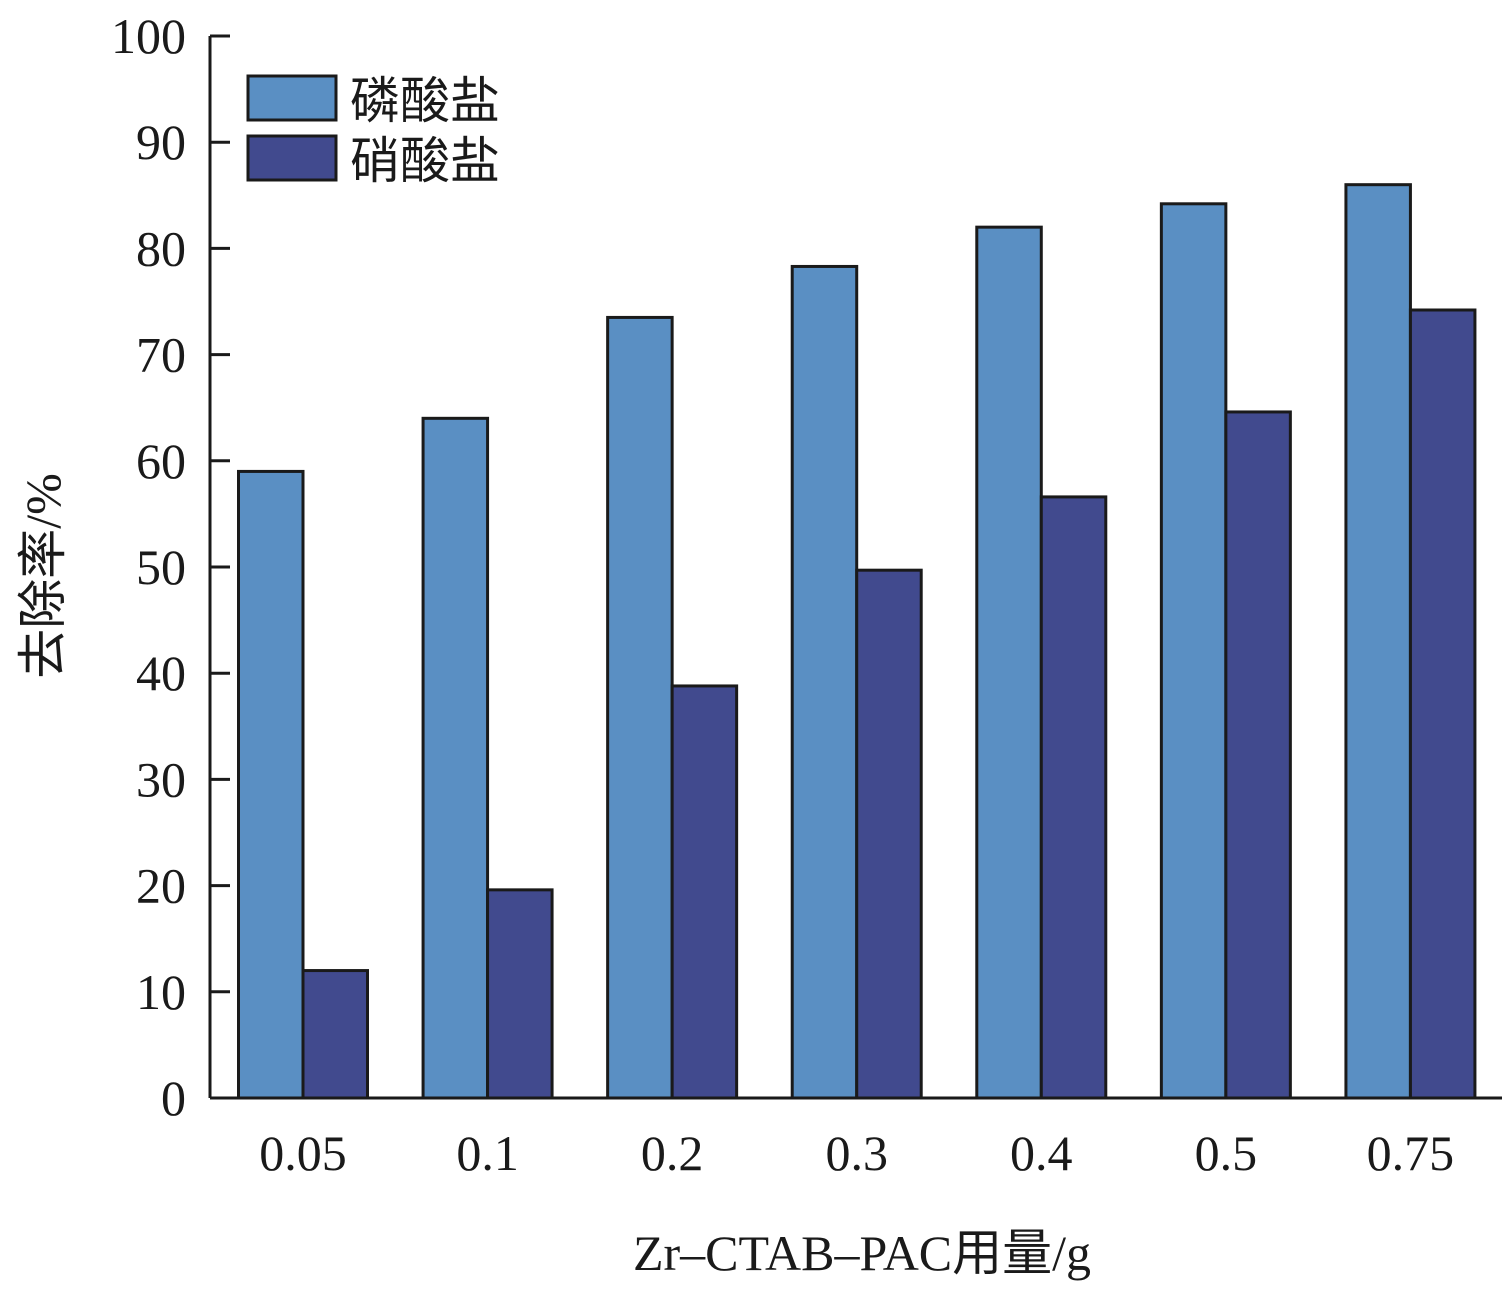 This screenshot has height=1292, width=1504. I want to click on y-tick-label: 10, so click(161, 992).